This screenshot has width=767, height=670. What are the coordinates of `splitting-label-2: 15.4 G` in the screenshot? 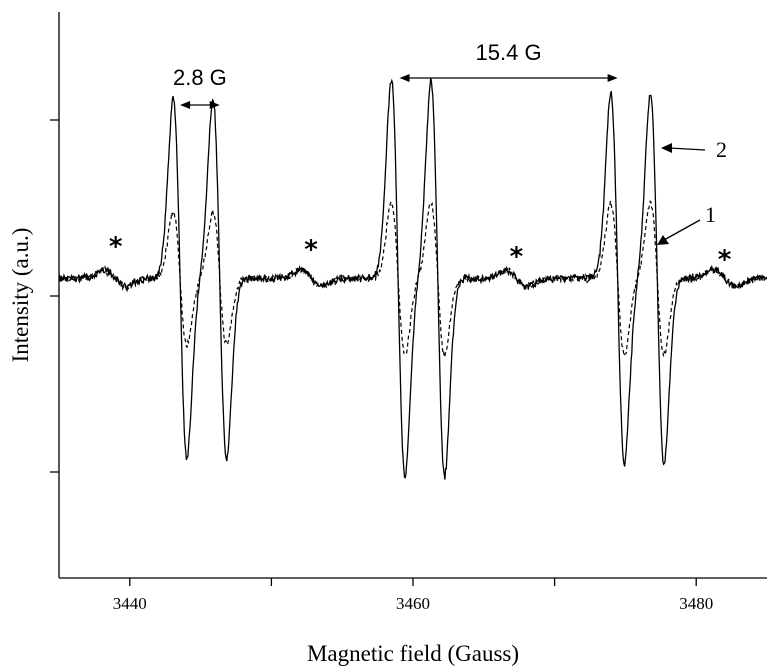 It's located at (509, 52).